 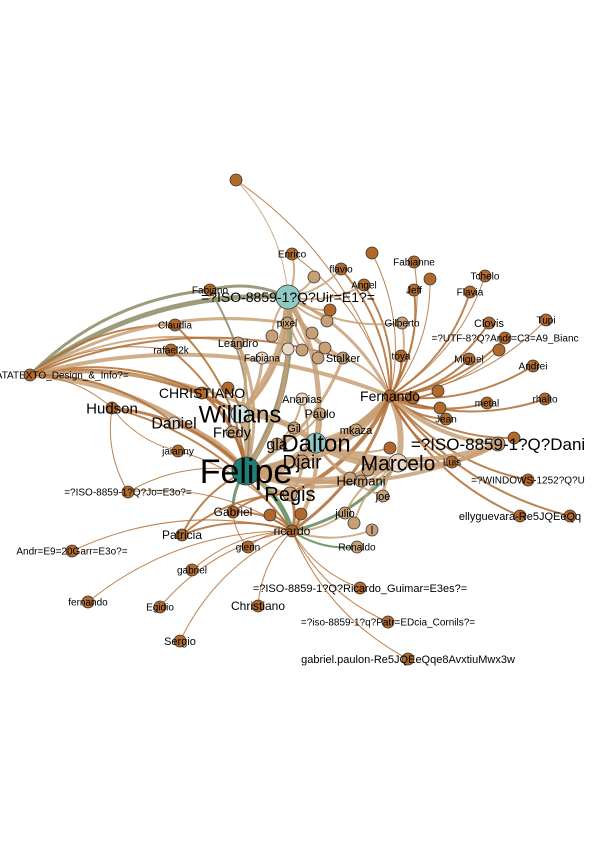 I want to click on node-metal, so click(x=487, y=403).